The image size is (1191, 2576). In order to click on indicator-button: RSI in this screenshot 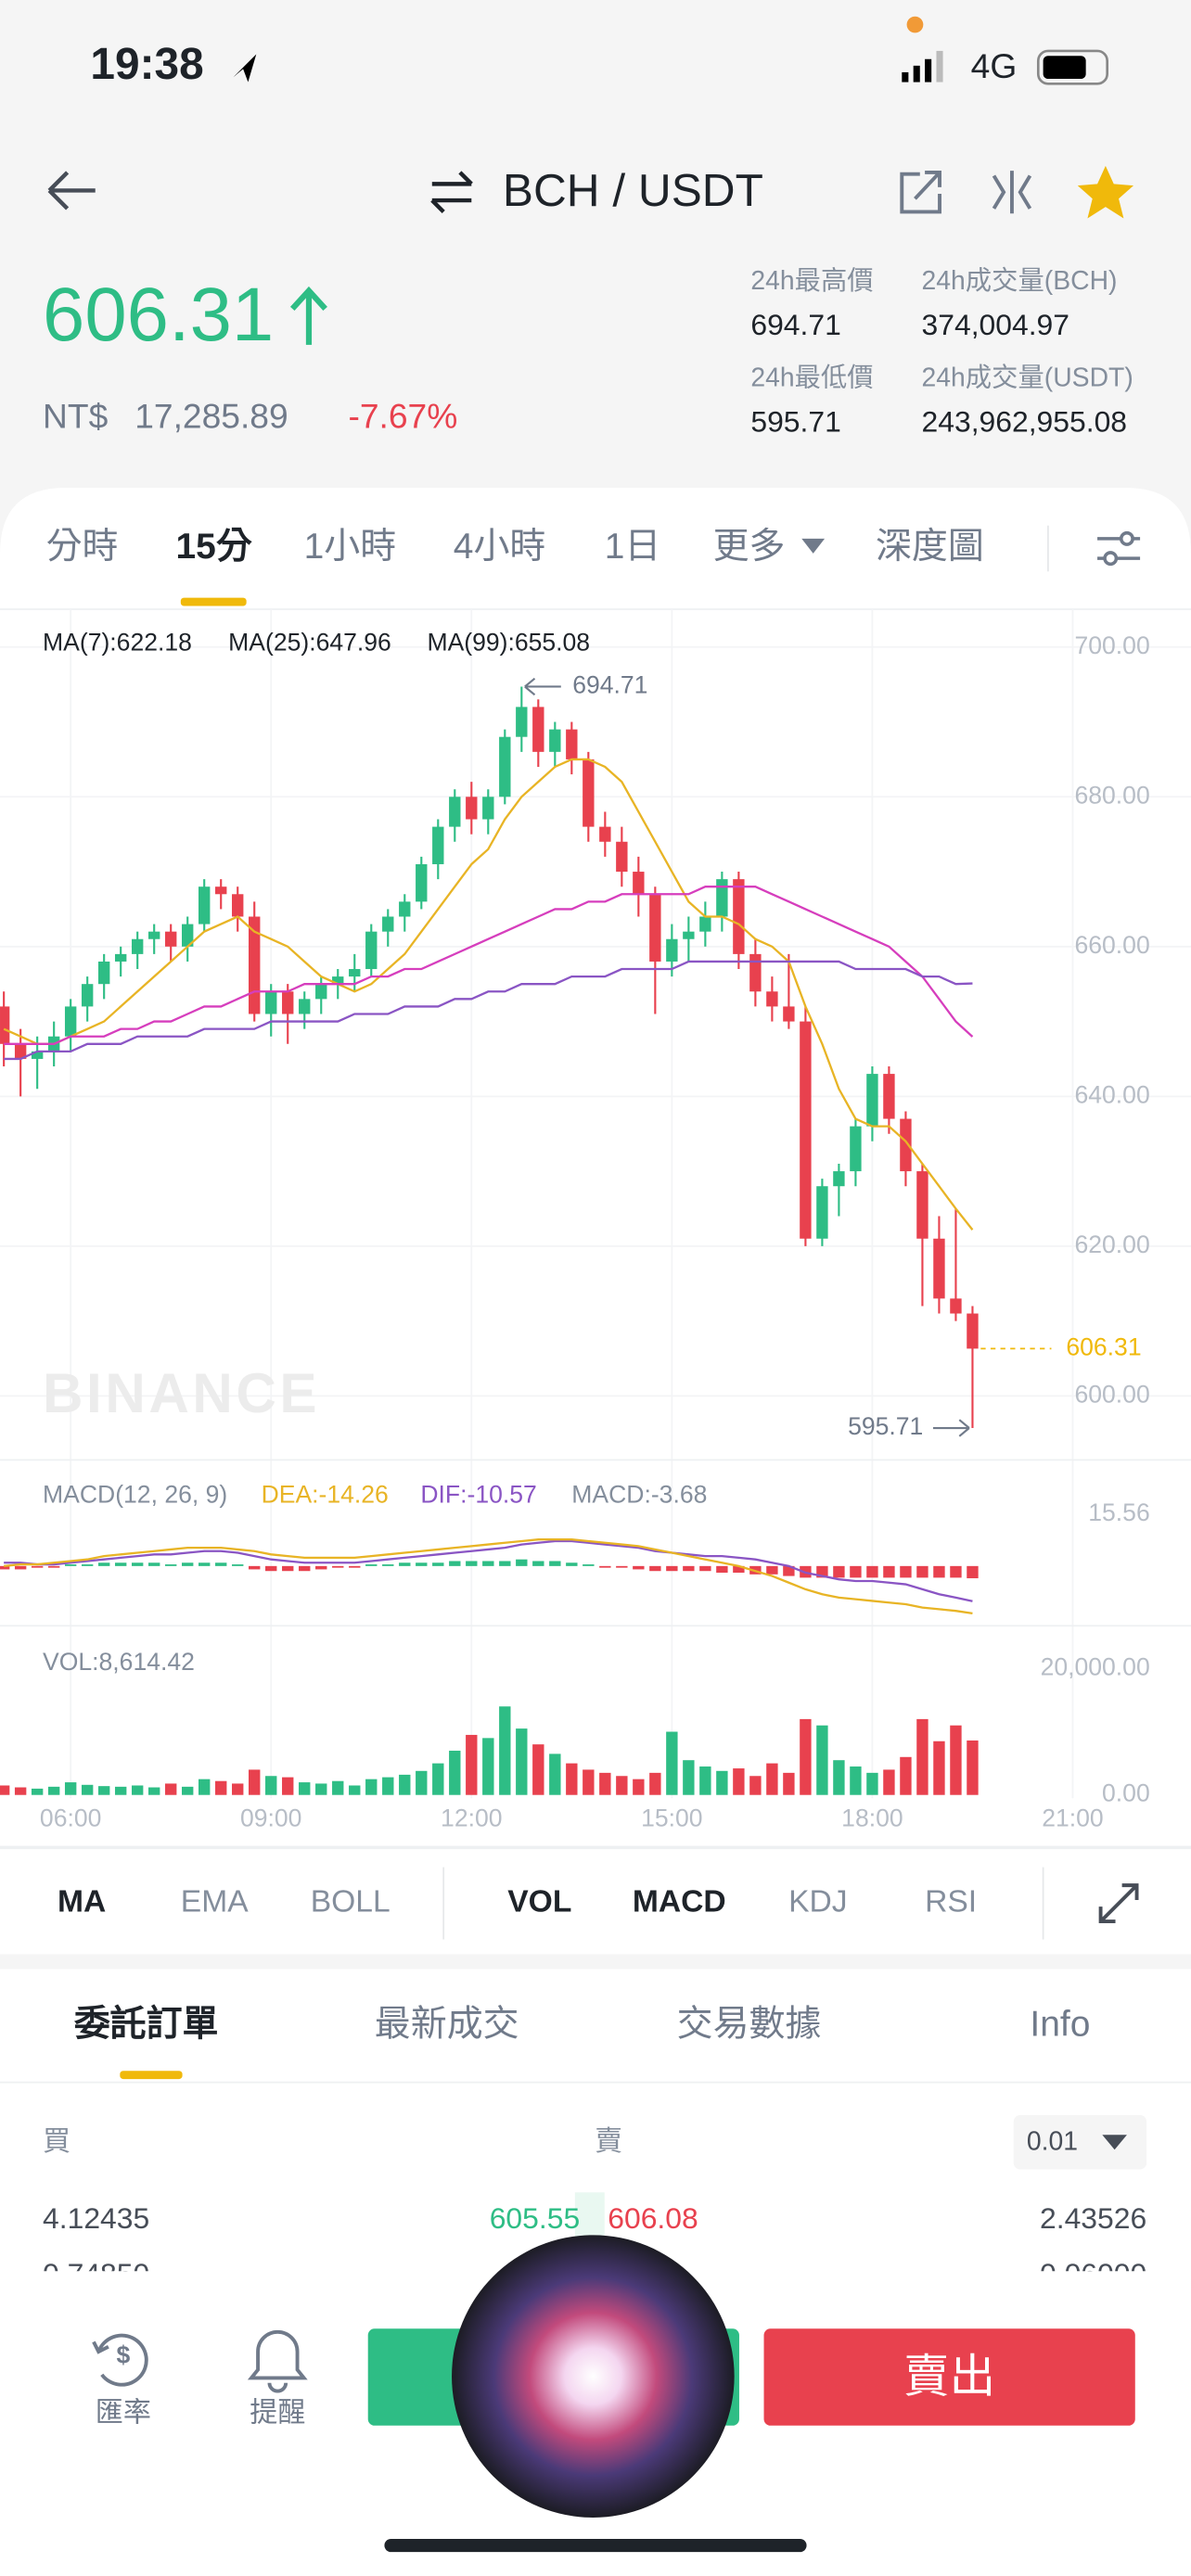, I will do `click(951, 1901)`.